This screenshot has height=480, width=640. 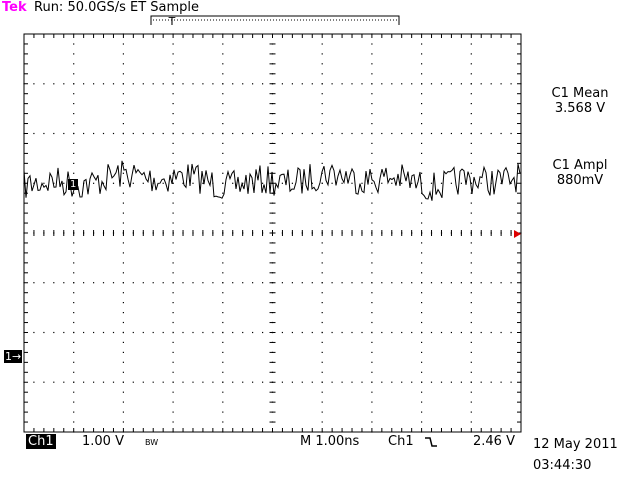 I want to click on trigger-source: Ch1, so click(x=401, y=441).